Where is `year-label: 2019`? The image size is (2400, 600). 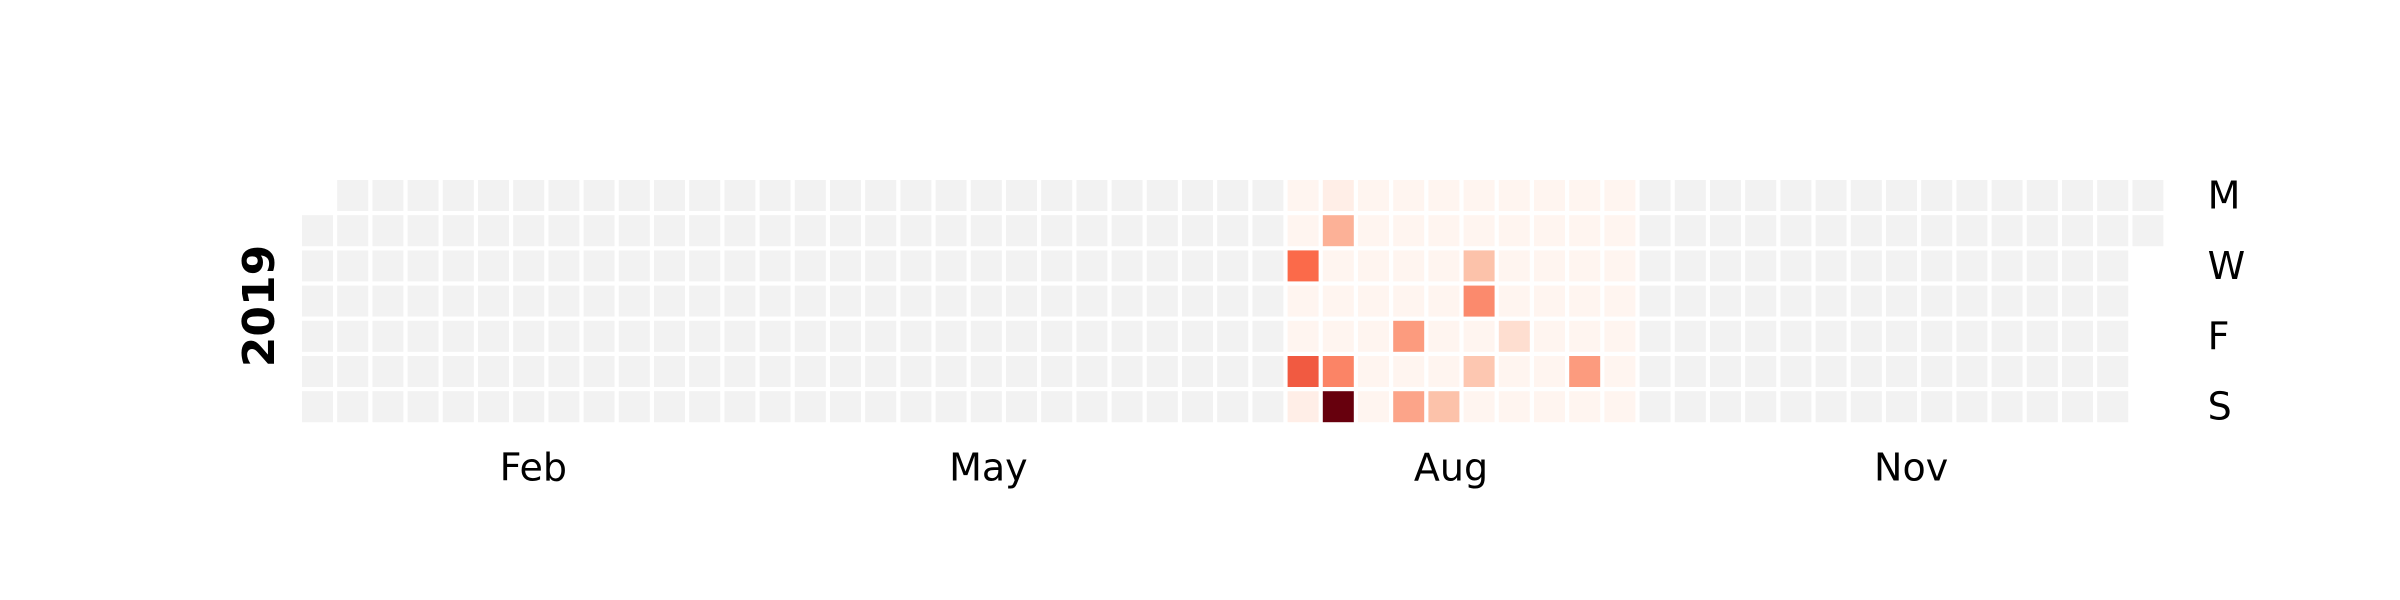
year-label: 2019 is located at coordinates (259, 306).